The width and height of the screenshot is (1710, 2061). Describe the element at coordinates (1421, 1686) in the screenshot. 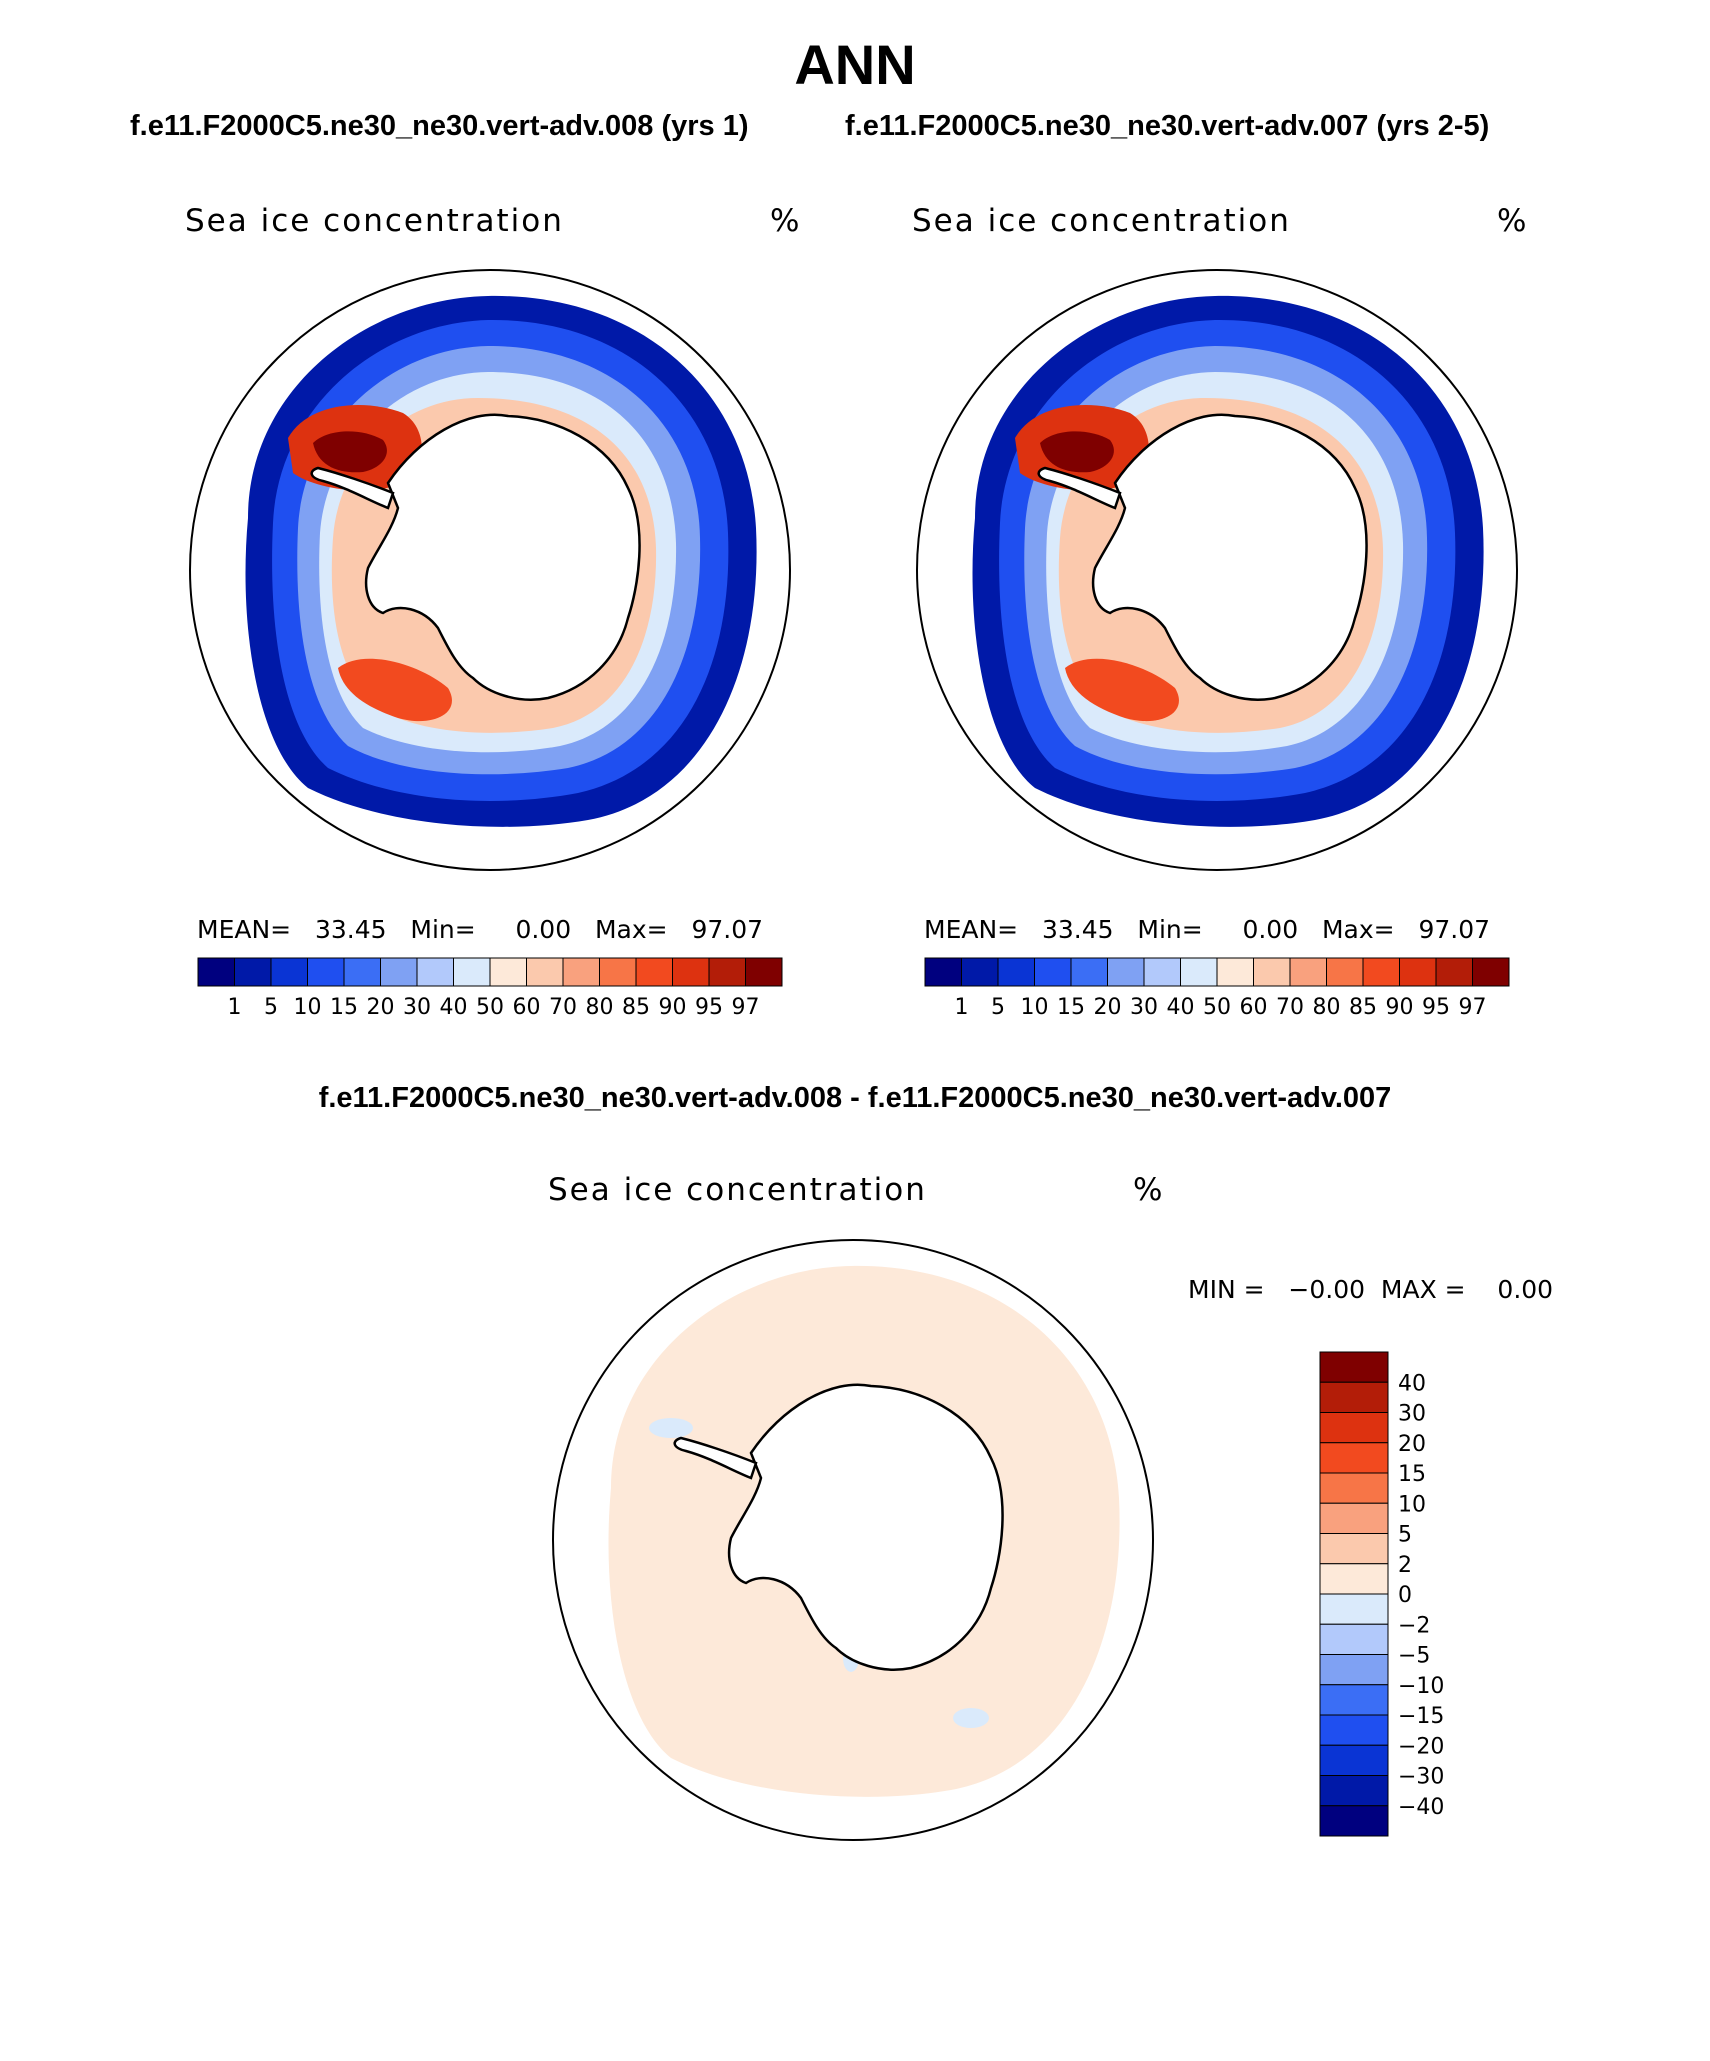

I see `colorbar-tick-label: −10` at that location.